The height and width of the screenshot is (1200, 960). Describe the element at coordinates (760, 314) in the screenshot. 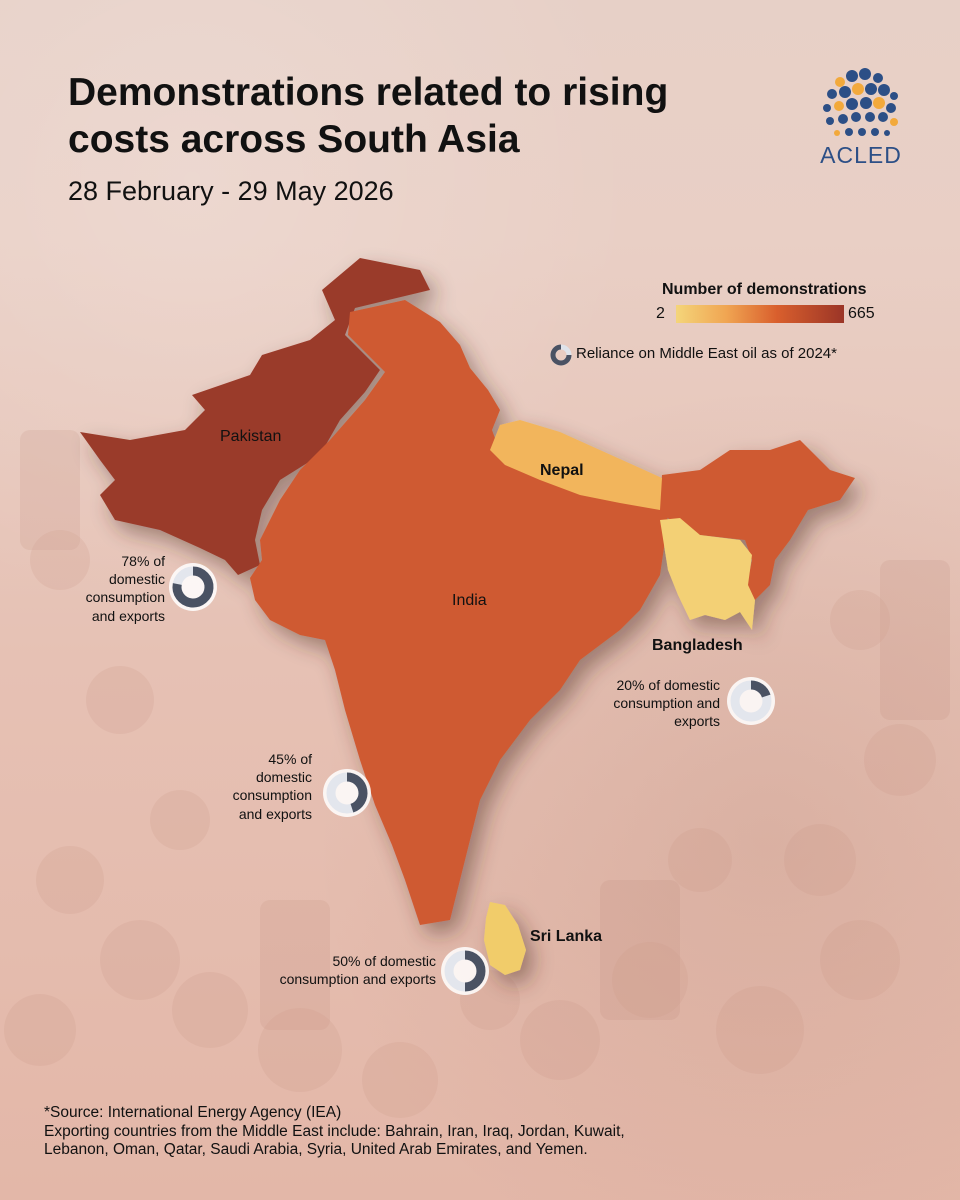

I see `legend-color-scale` at that location.